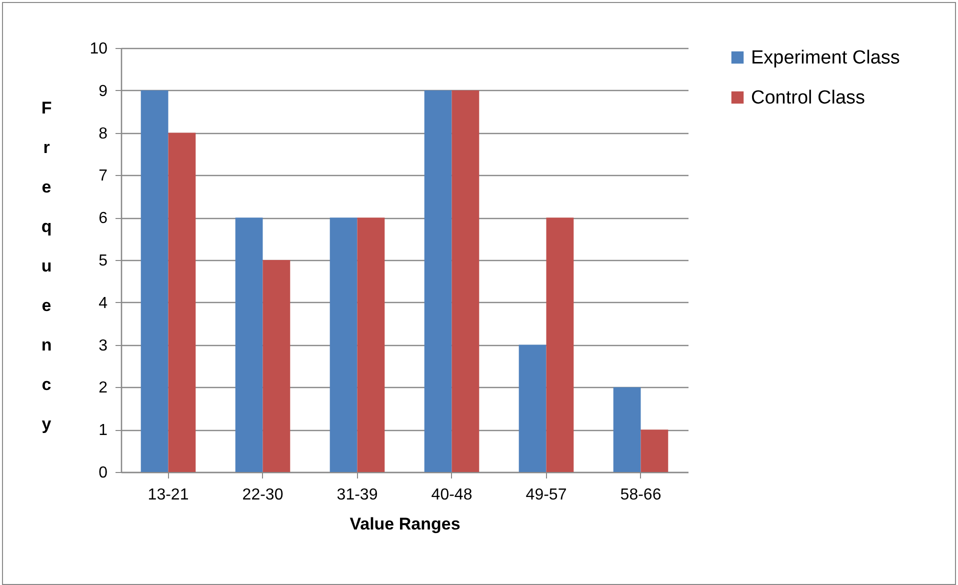  What do you see at coordinates (103, 388) in the screenshot?
I see `y-tick-label: 2` at bounding box center [103, 388].